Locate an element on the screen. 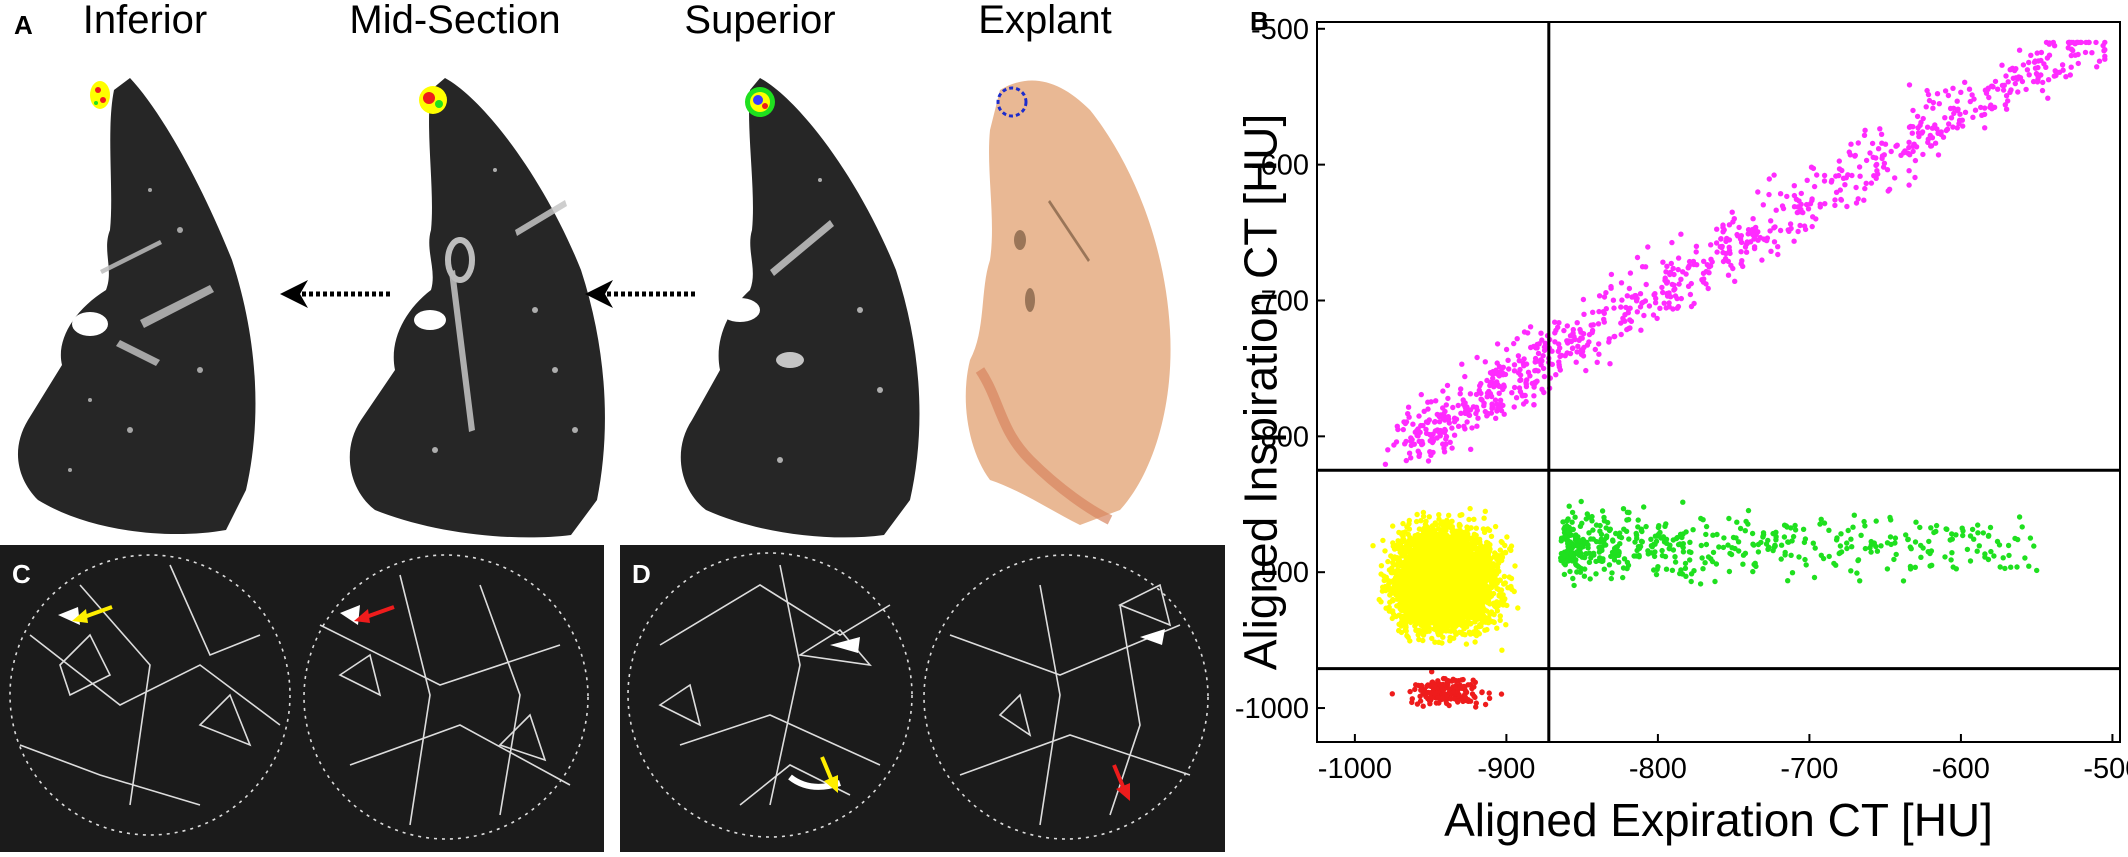  panel-letter-c: C is located at coordinates (21, 574).